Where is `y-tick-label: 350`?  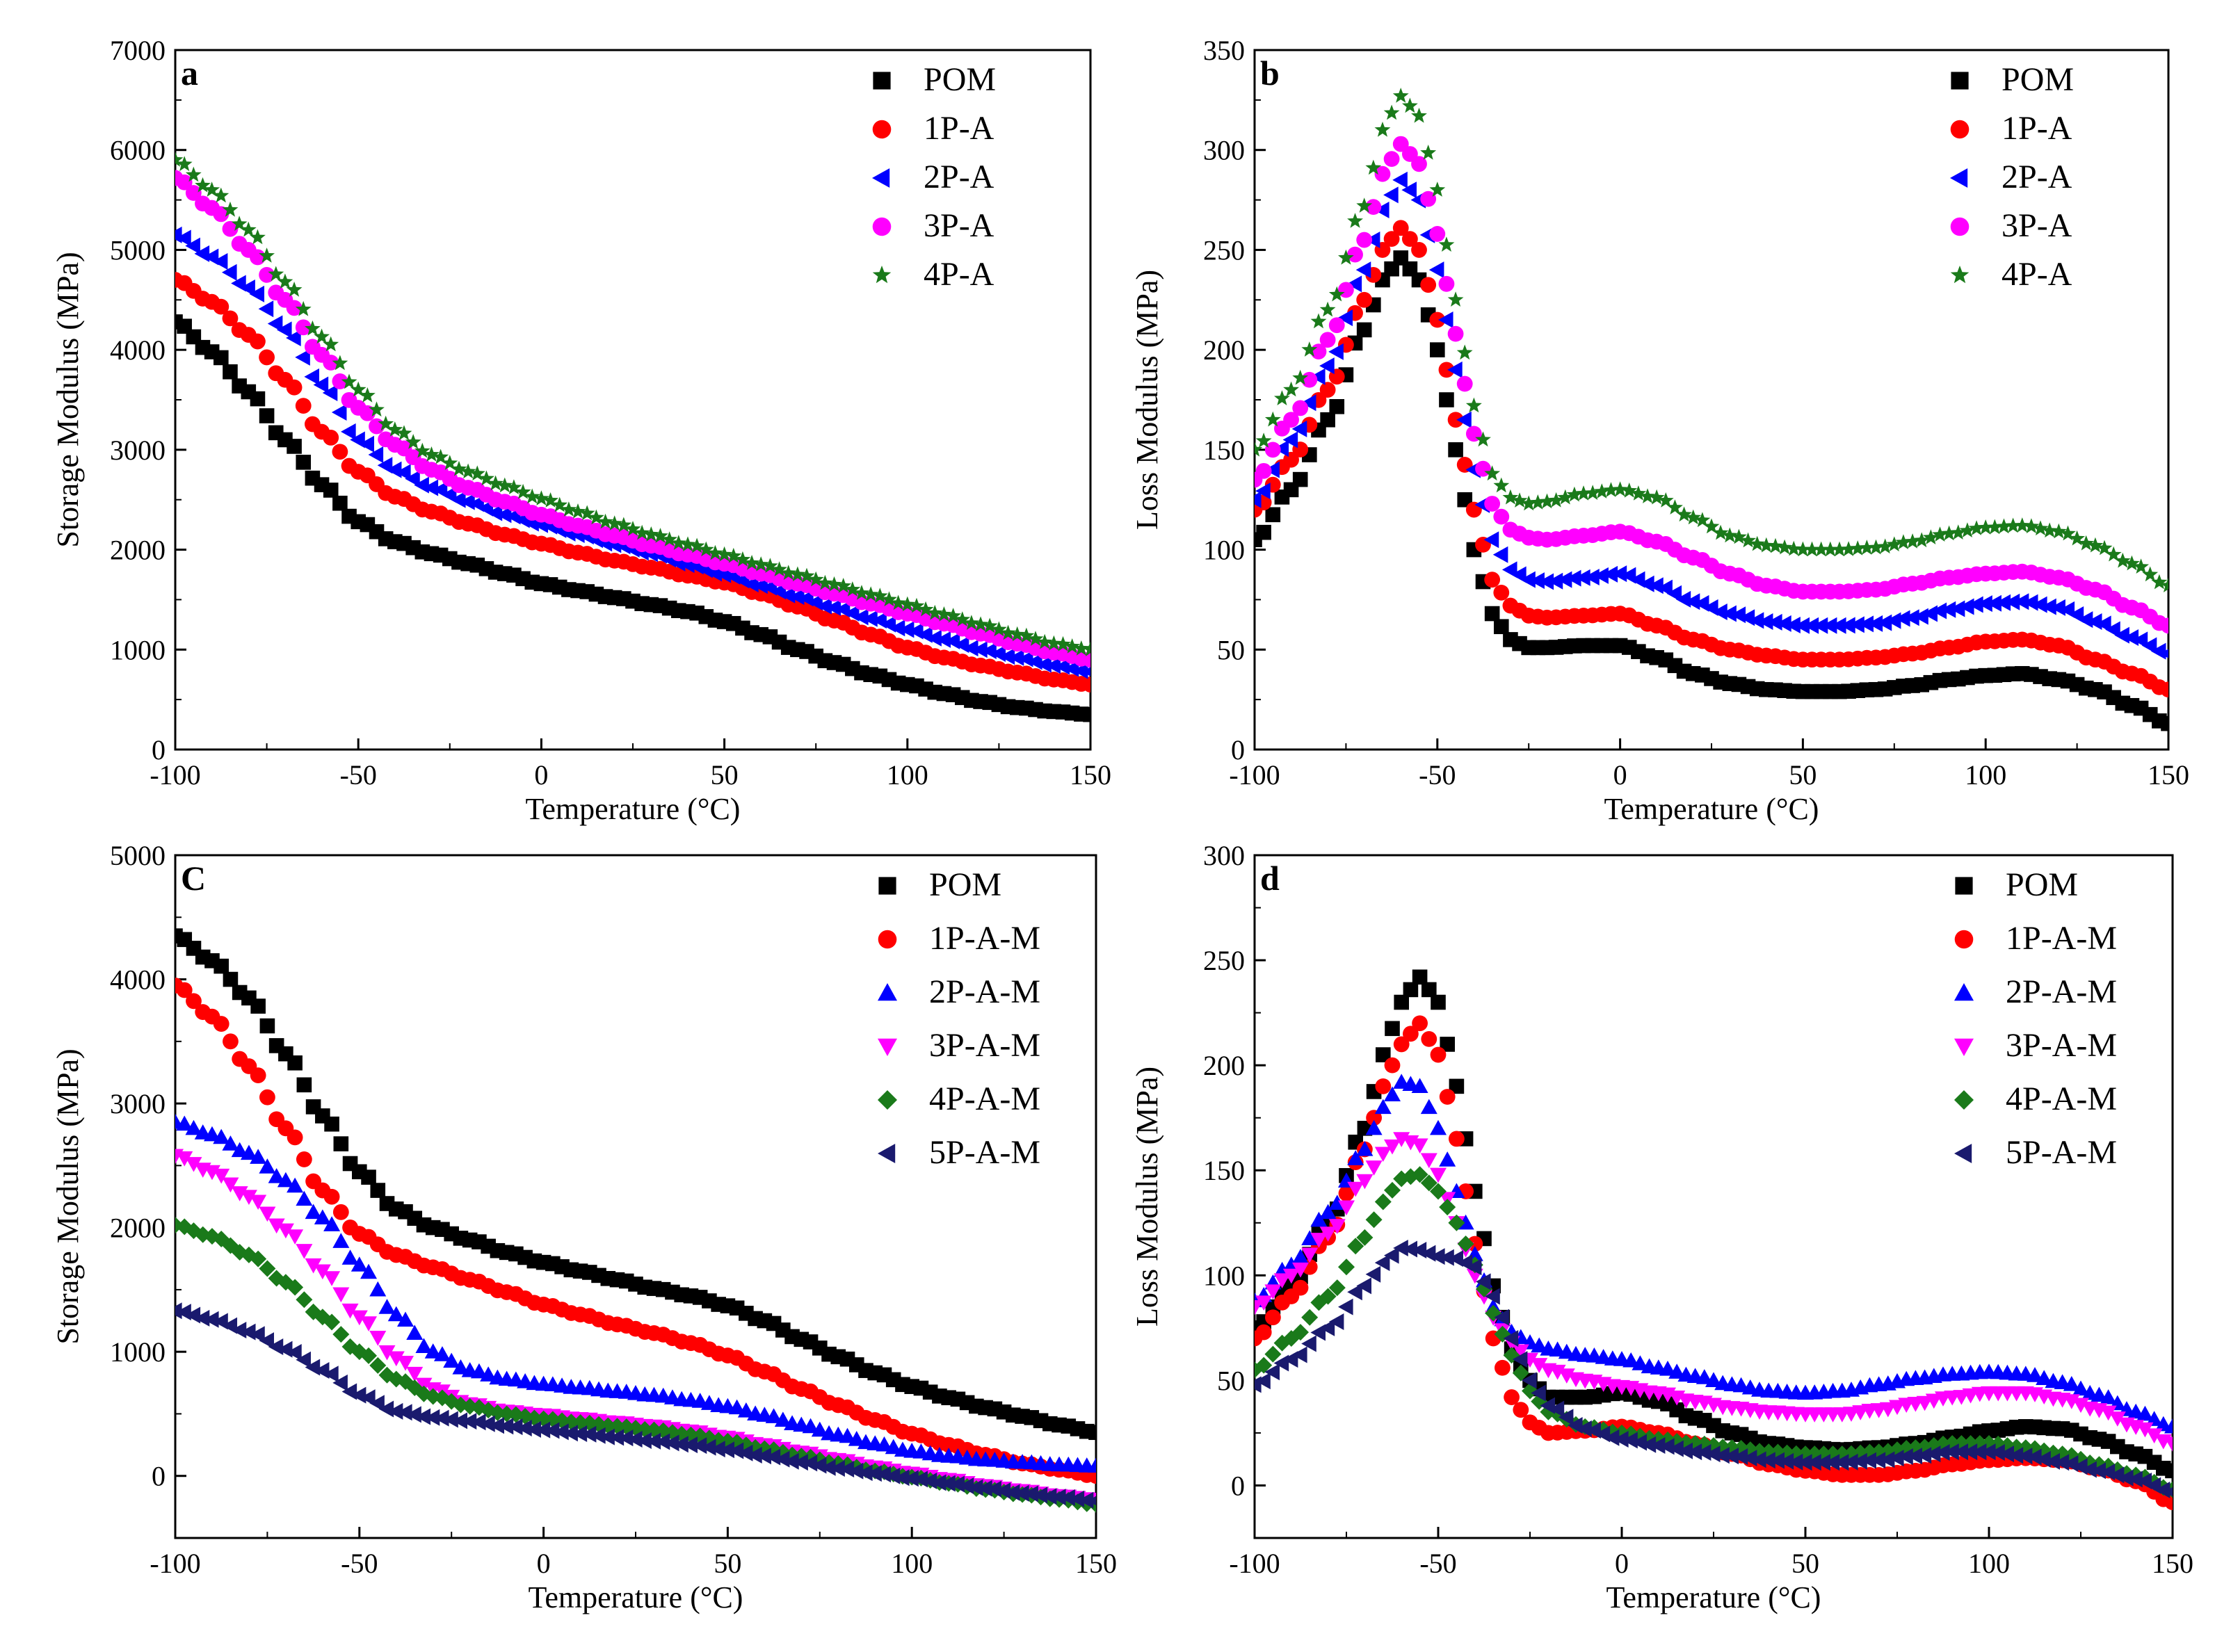 y-tick-label: 350 is located at coordinates (1224, 50).